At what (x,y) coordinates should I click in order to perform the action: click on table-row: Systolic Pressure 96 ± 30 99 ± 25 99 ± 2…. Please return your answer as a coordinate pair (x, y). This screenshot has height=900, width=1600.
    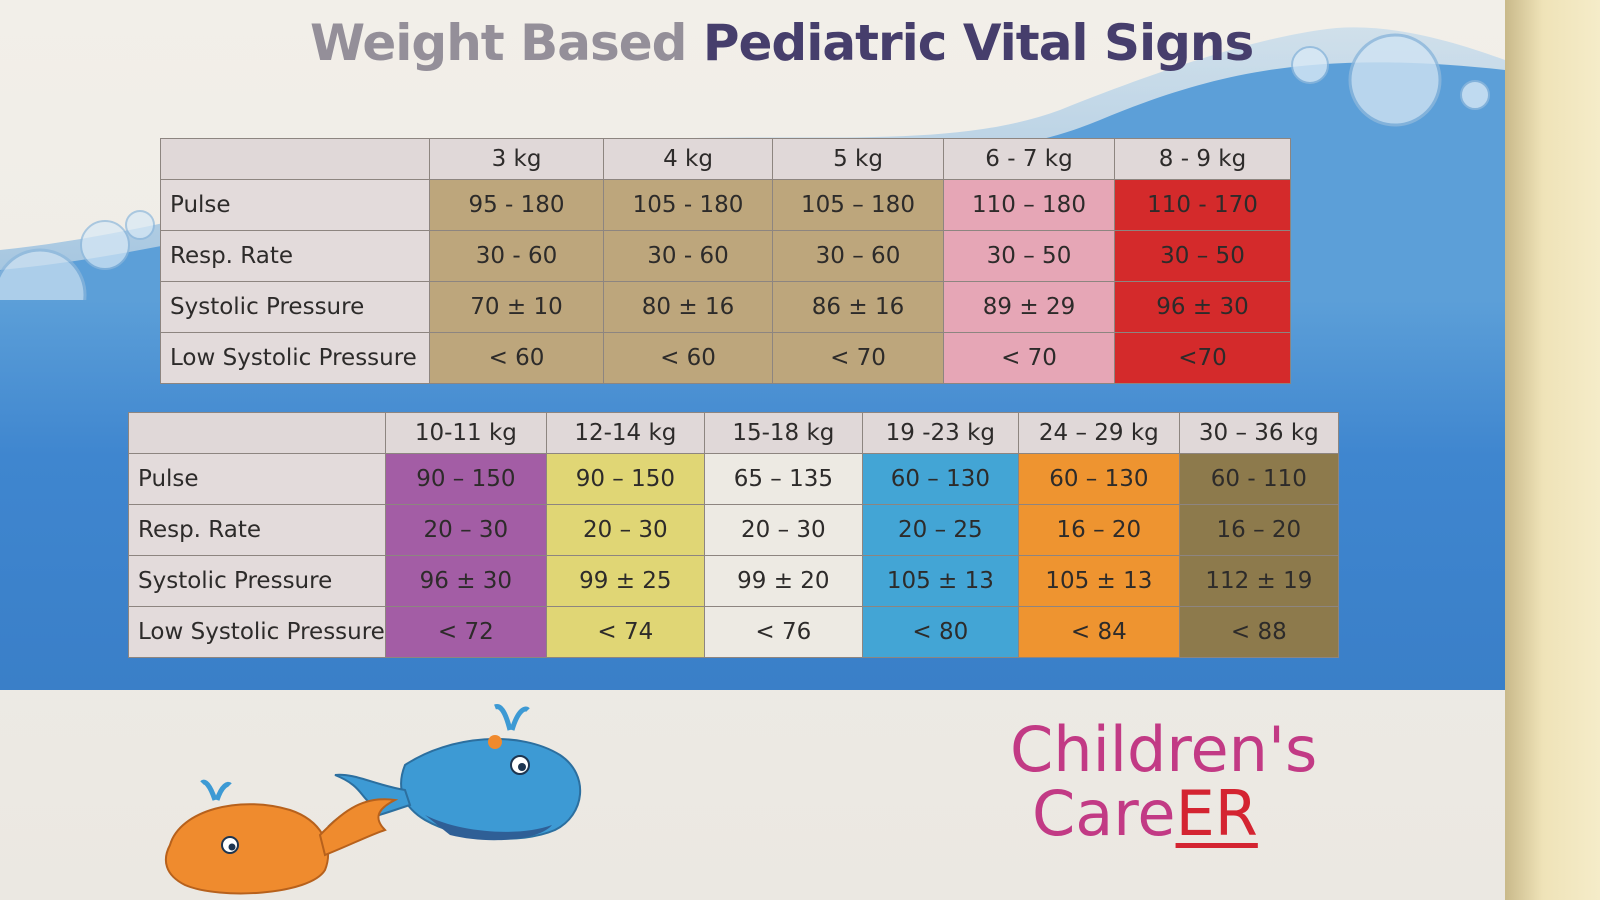
    Looking at the image, I should click on (733, 581).